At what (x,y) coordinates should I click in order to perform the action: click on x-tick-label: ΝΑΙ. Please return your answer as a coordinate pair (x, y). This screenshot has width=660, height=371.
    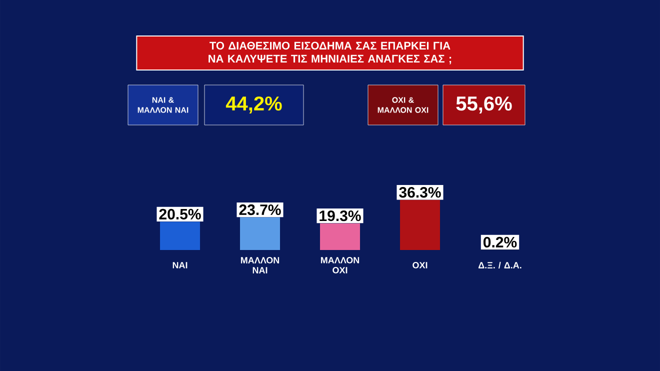
    Looking at the image, I should click on (180, 265).